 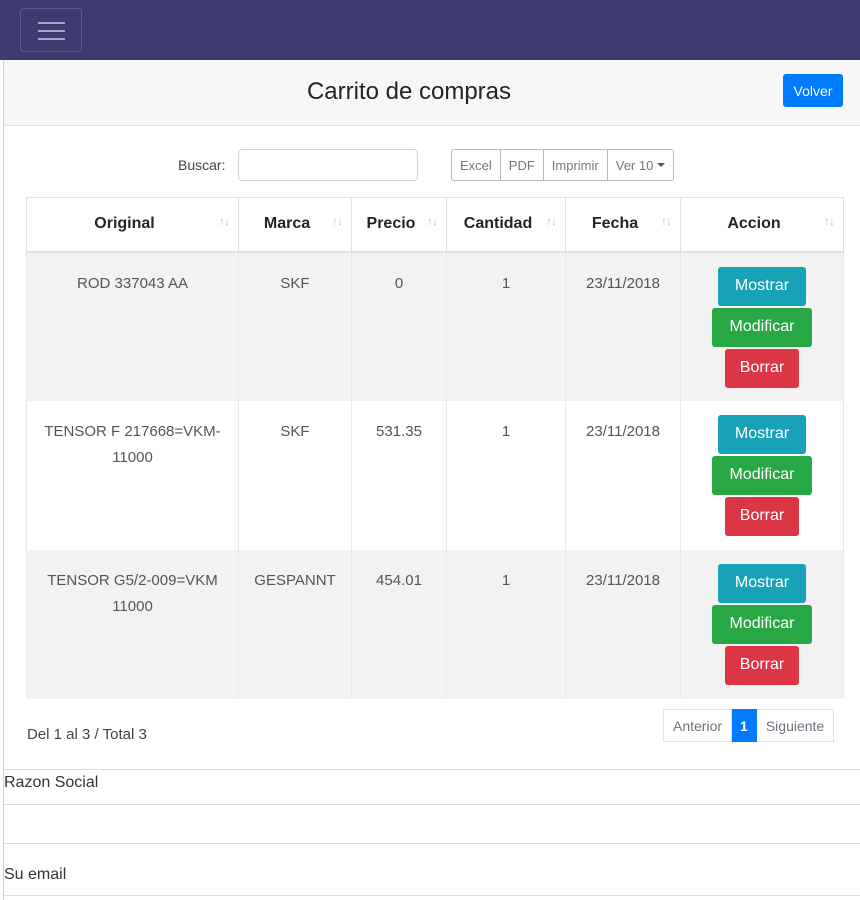 What do you see at coordinates (575, 165) in the screenshot?
I see `print-button: Imprimir` at bounding box center [575, 165].